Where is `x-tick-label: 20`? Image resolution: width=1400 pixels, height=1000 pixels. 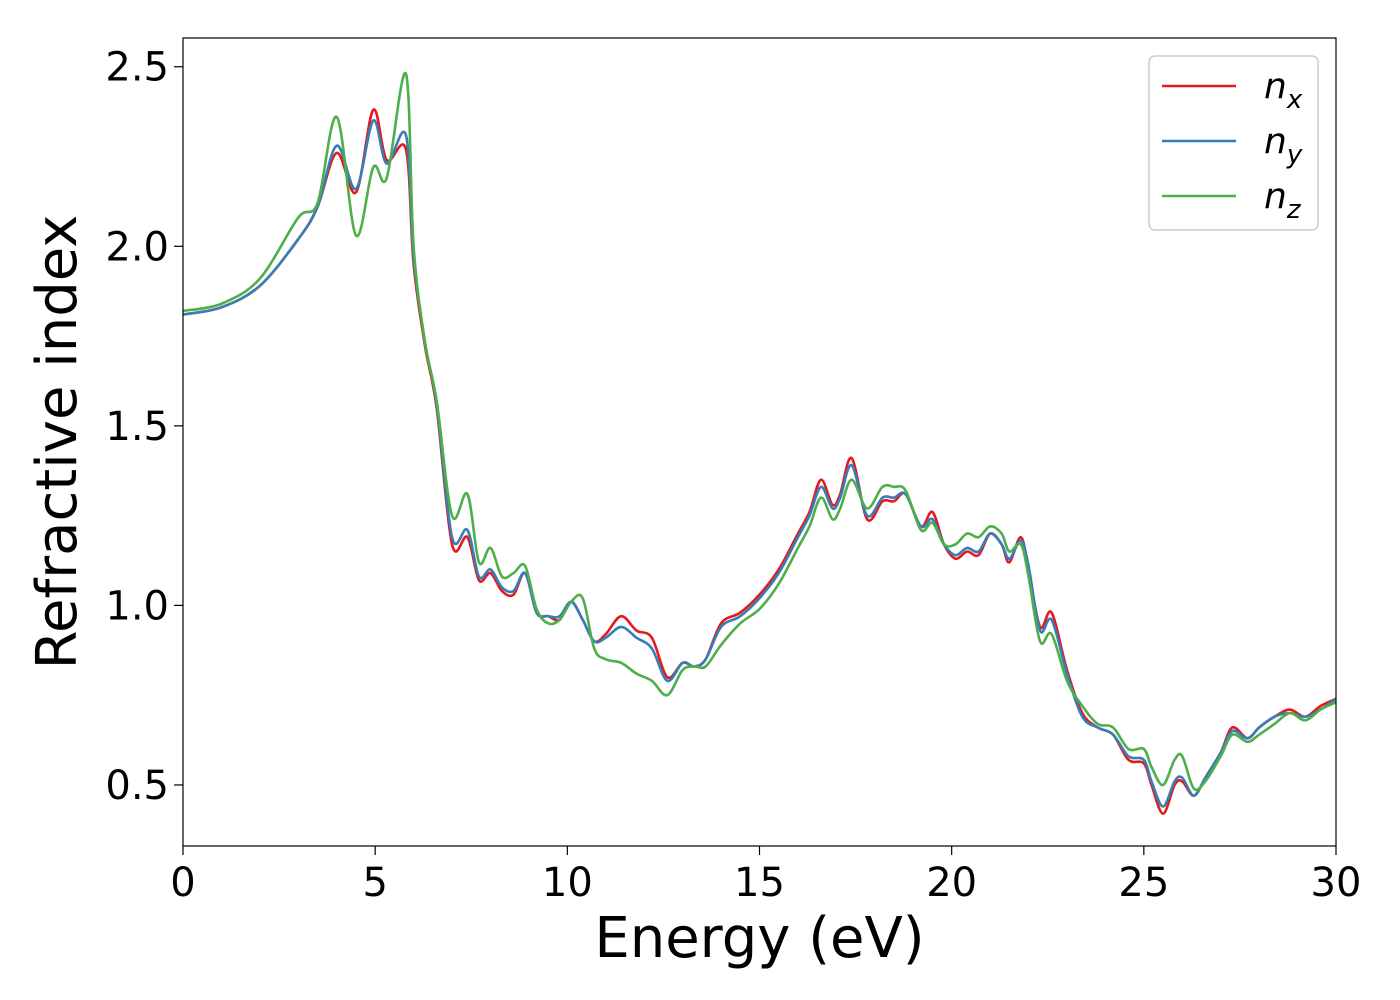 x-tick-label: 20 is located at coordinates (951, 883).